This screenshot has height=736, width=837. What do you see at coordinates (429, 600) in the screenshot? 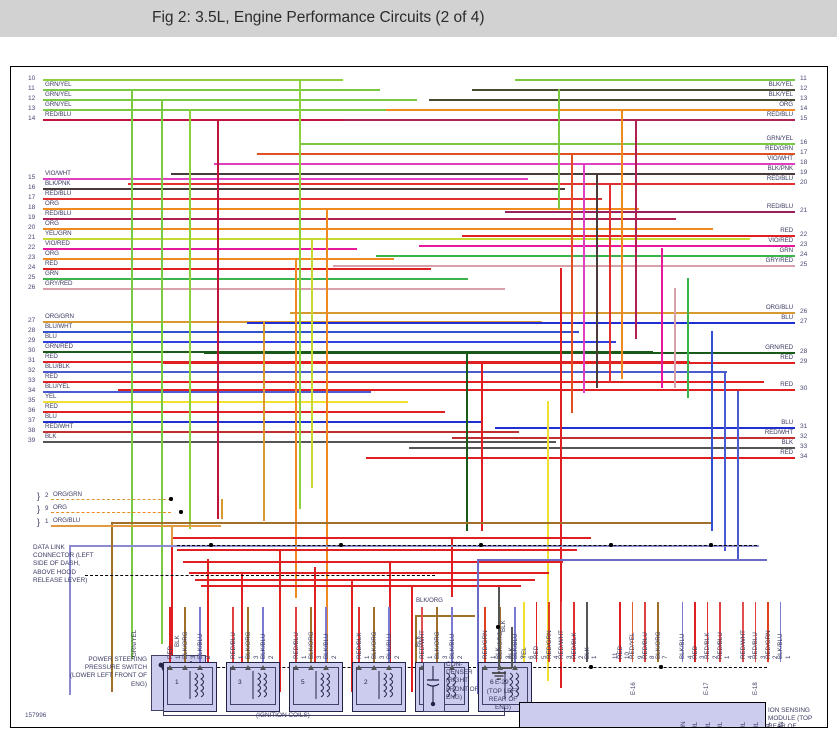
I see `blk-org-splice-label: BLK/ORG` at bounding box center [429, 600].